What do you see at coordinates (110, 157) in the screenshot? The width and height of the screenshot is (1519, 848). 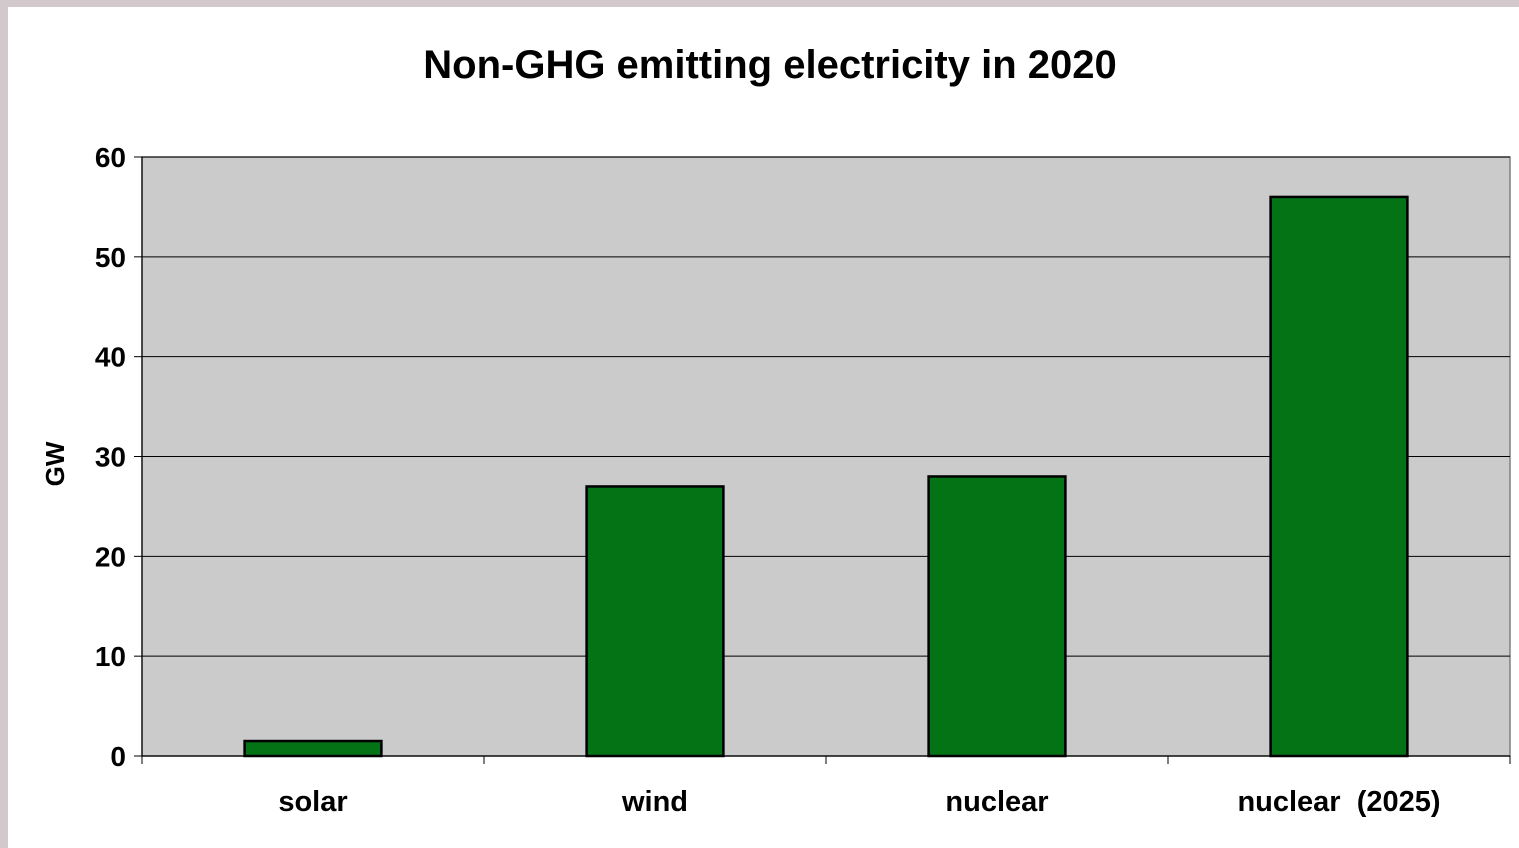 I see `y-tick-label: 60` at bounding box center [110, 157].